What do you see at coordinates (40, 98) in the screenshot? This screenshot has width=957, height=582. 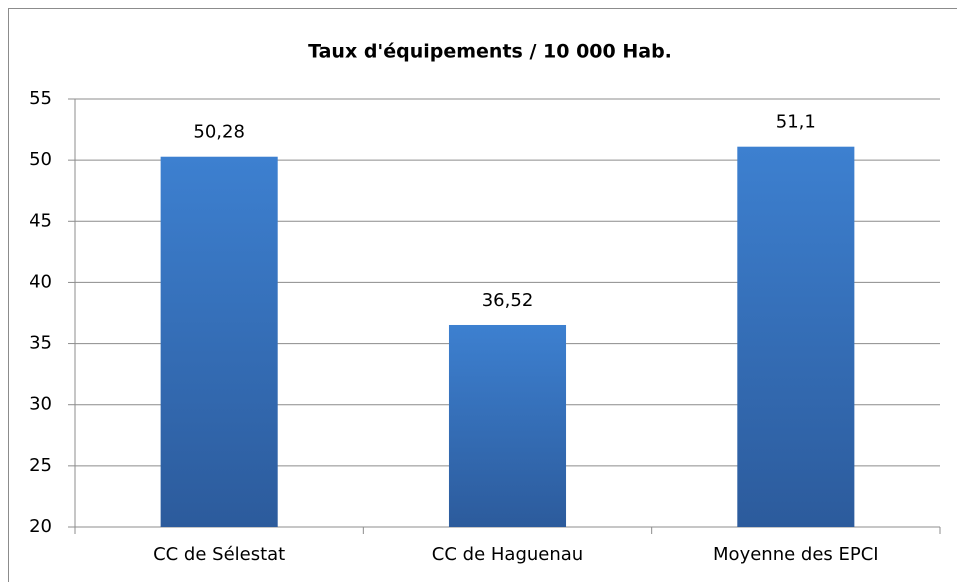 I see `y-tick-label: 55` at bounding box center [40, 98].